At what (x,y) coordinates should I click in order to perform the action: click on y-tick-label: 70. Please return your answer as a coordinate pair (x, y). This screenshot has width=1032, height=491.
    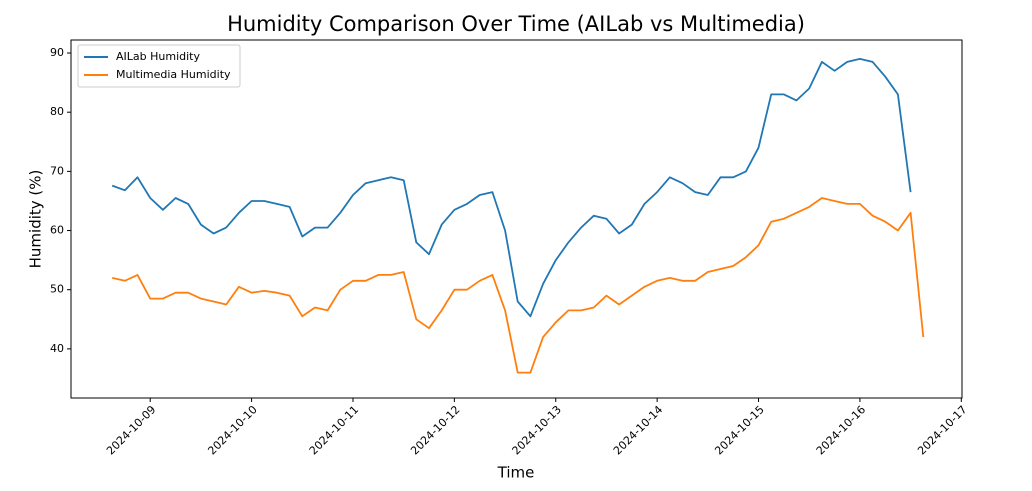
    Looking at the image, I should click on (57, 170).